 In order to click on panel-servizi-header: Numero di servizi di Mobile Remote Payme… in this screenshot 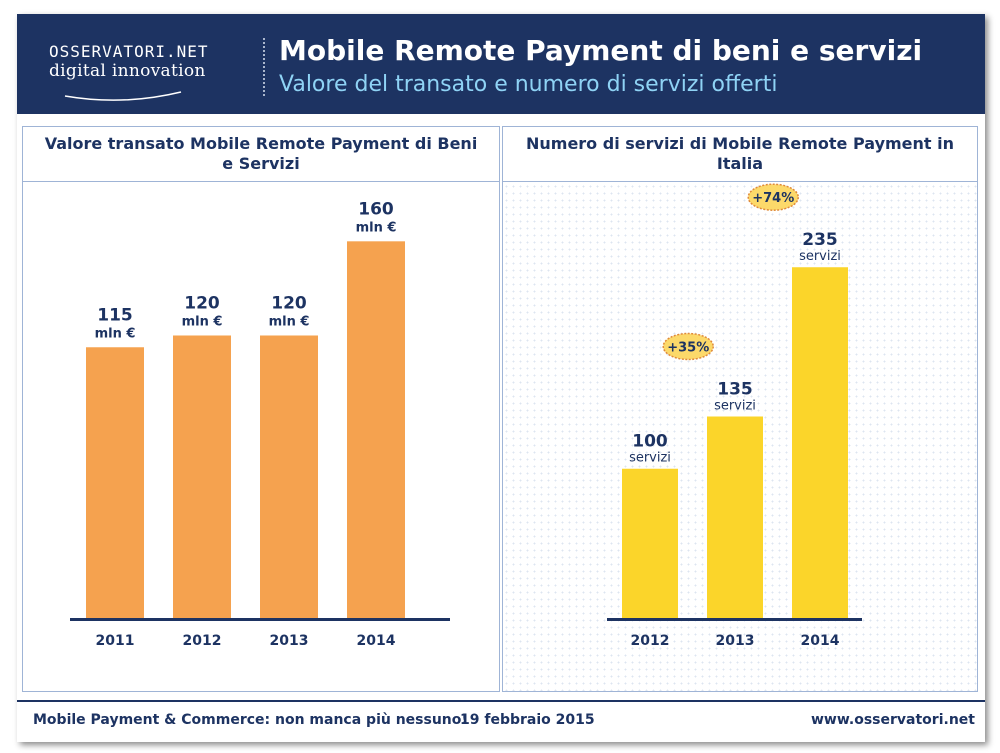, I will do `click(740, 154)`.